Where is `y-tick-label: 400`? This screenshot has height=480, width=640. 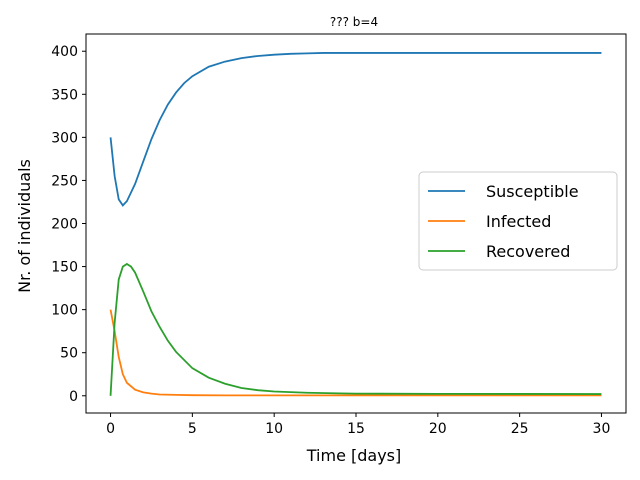
y-tick-label: 400 is located at coordinates (64, 52).